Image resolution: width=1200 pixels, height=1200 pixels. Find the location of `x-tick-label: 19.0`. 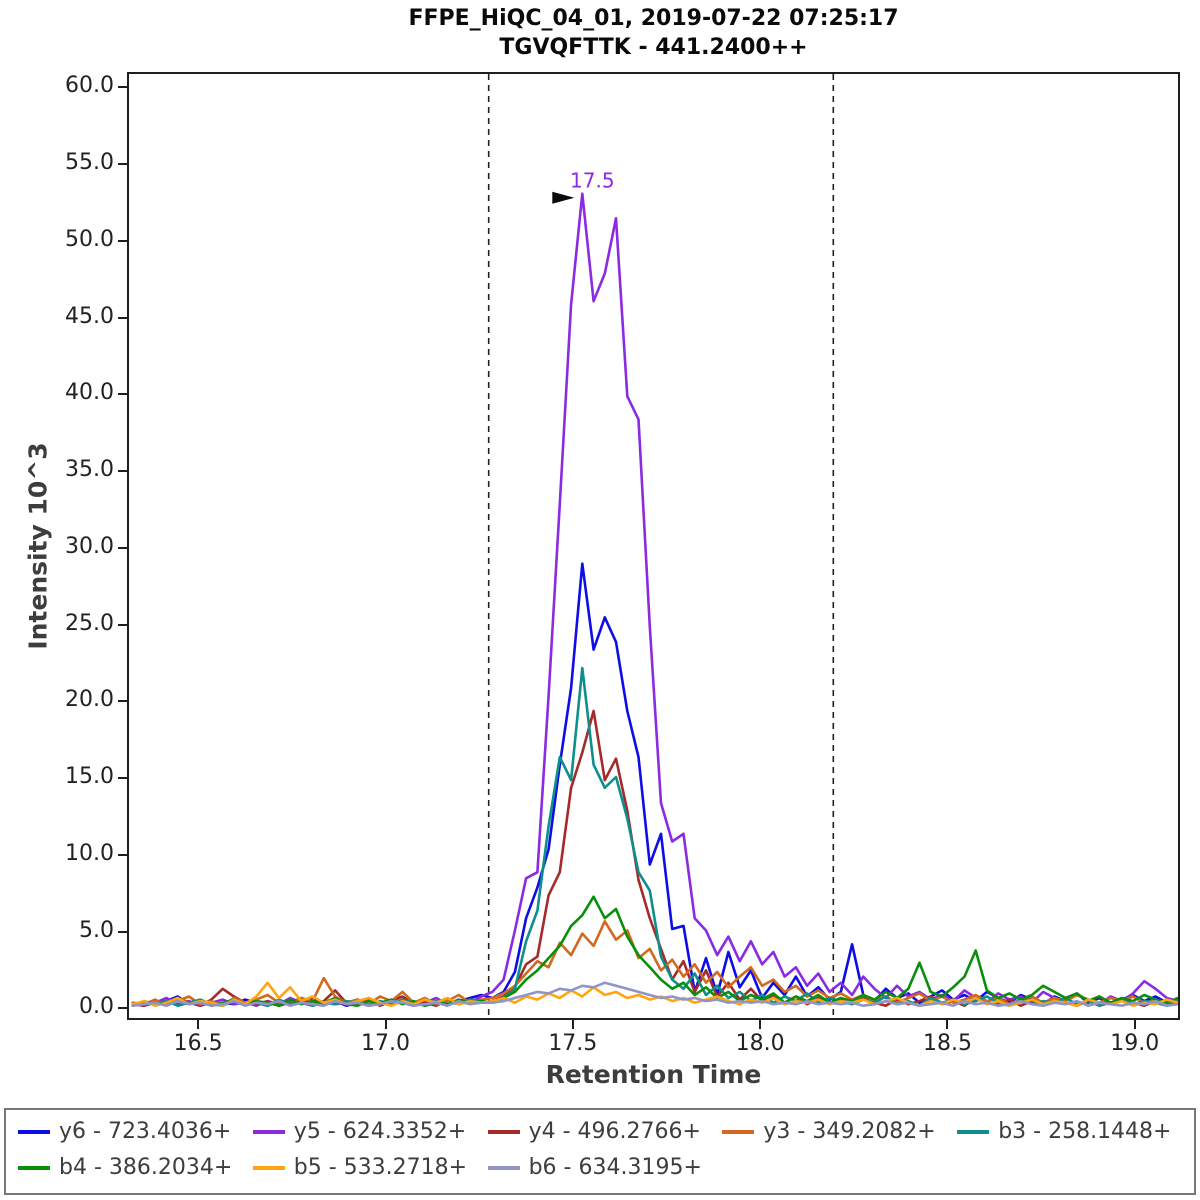

x-tick-label: 19.0 is located at coordinates (1135, 1043).